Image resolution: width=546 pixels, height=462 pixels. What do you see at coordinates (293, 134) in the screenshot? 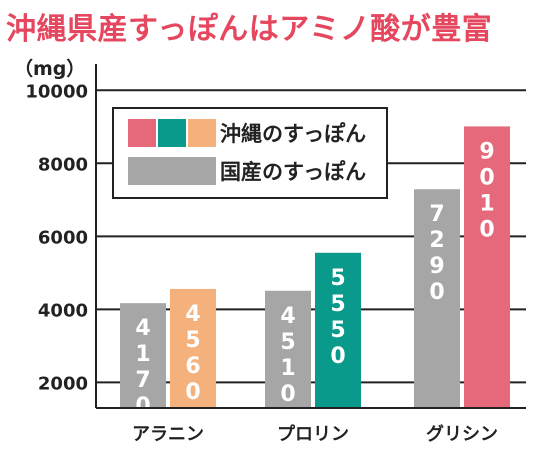
I see `legend-label-okinawa: 沖縄のすっぽん` at bounding box center [293, 134].